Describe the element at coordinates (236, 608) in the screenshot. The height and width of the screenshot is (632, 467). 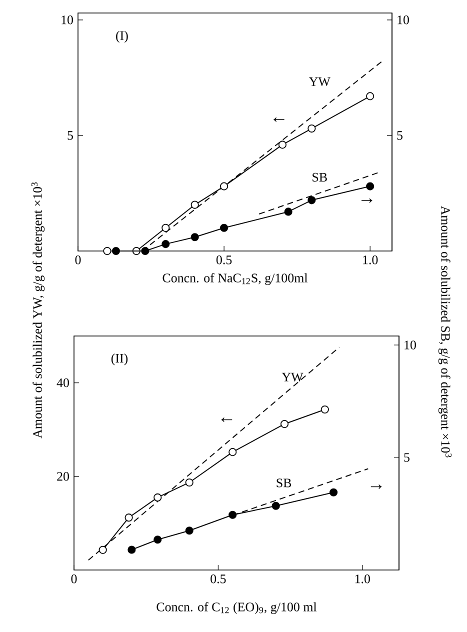
I see `x-axis-title: Concn. of C$_{12}$ (EO)$_{9}$, g/100 ml` at that location.